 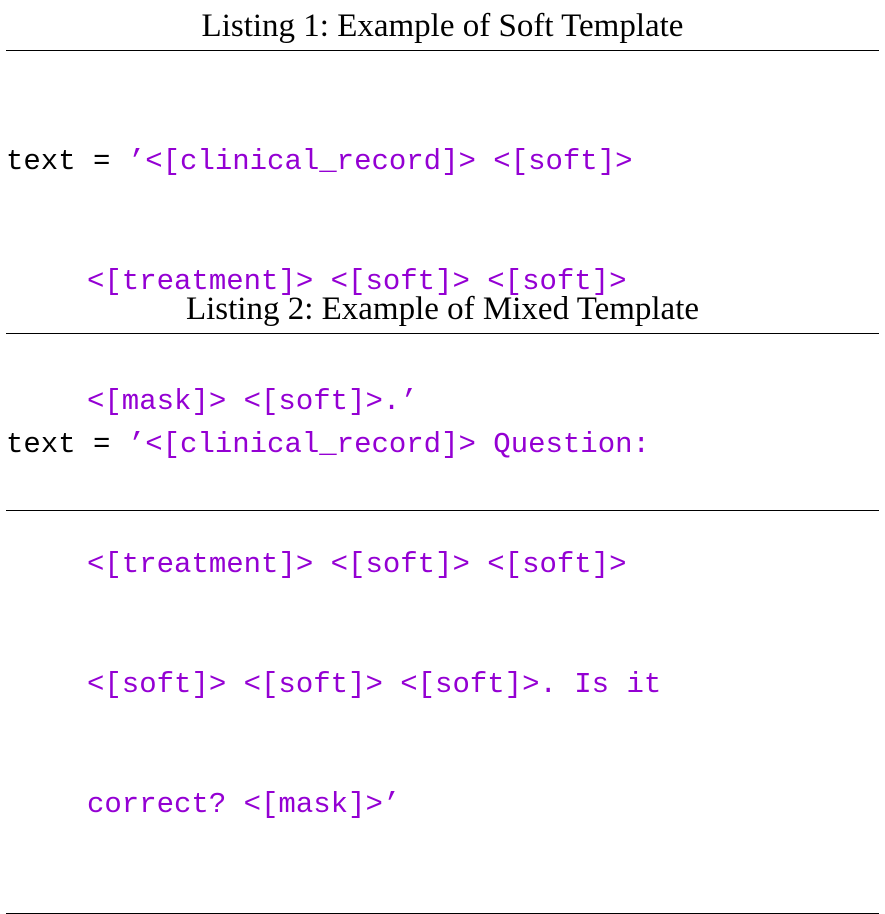 I want to click on bottom-rule, so click(x=442, y=510).